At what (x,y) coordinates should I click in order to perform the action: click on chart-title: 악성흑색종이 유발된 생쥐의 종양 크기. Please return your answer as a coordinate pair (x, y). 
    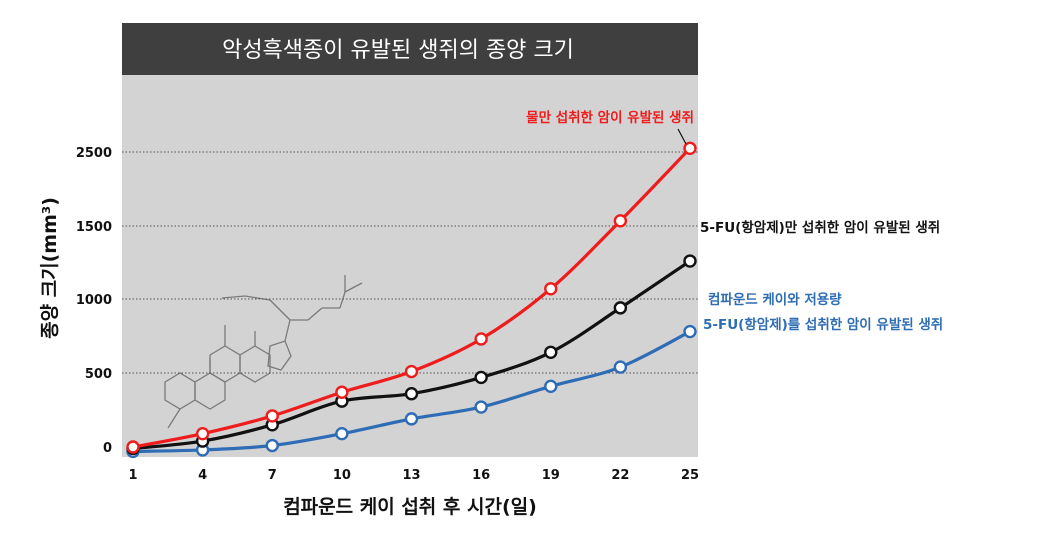
    Looking at the image, I should click on (398, 50).